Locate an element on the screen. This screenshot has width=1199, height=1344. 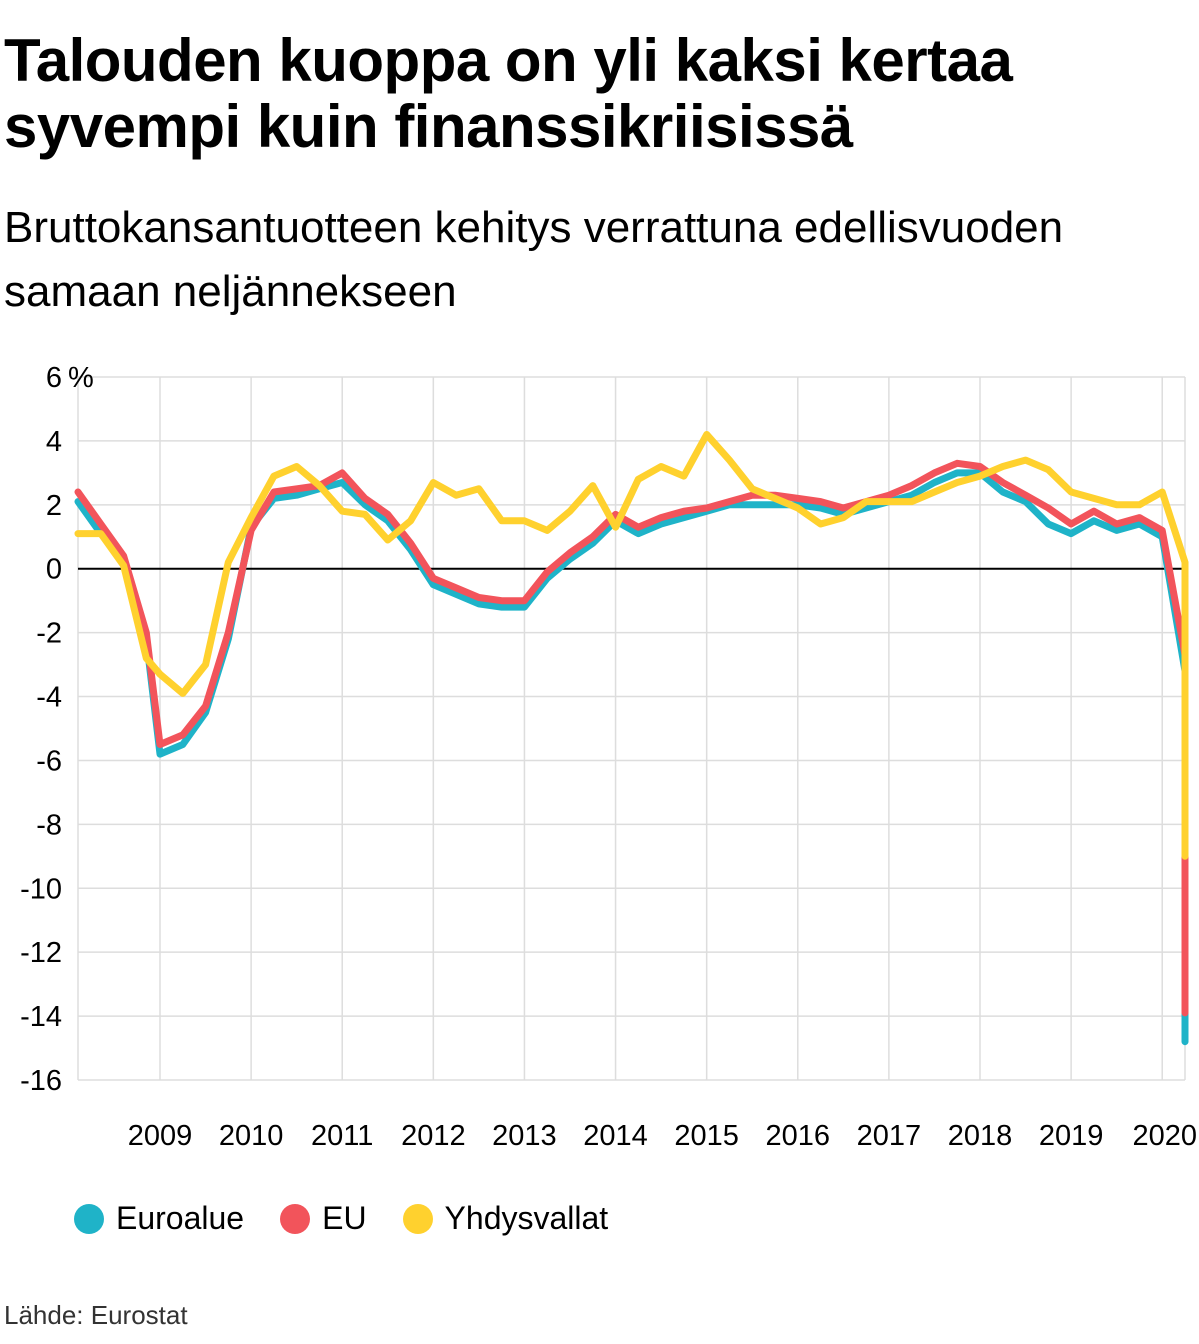
legend-marker-eu is located at coordinates (295, 1218).